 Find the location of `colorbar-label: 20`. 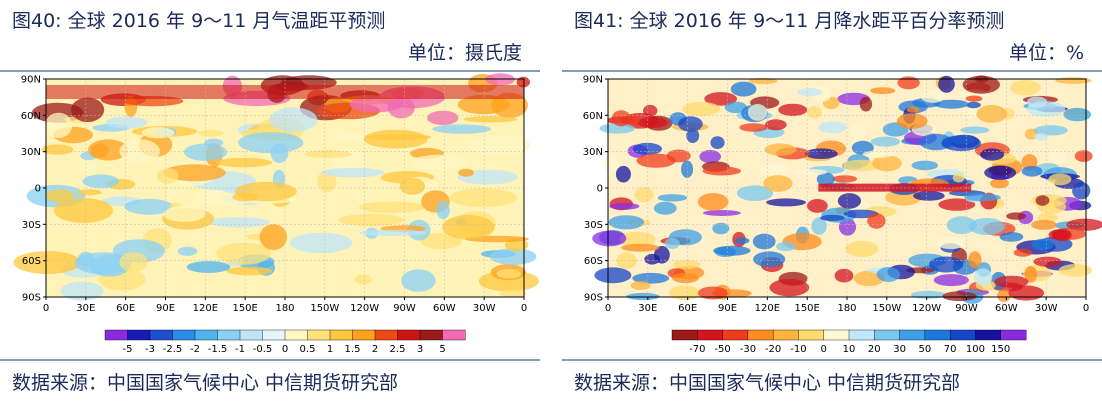

colorbar-label: 20 is located at coordinates (874, 349).